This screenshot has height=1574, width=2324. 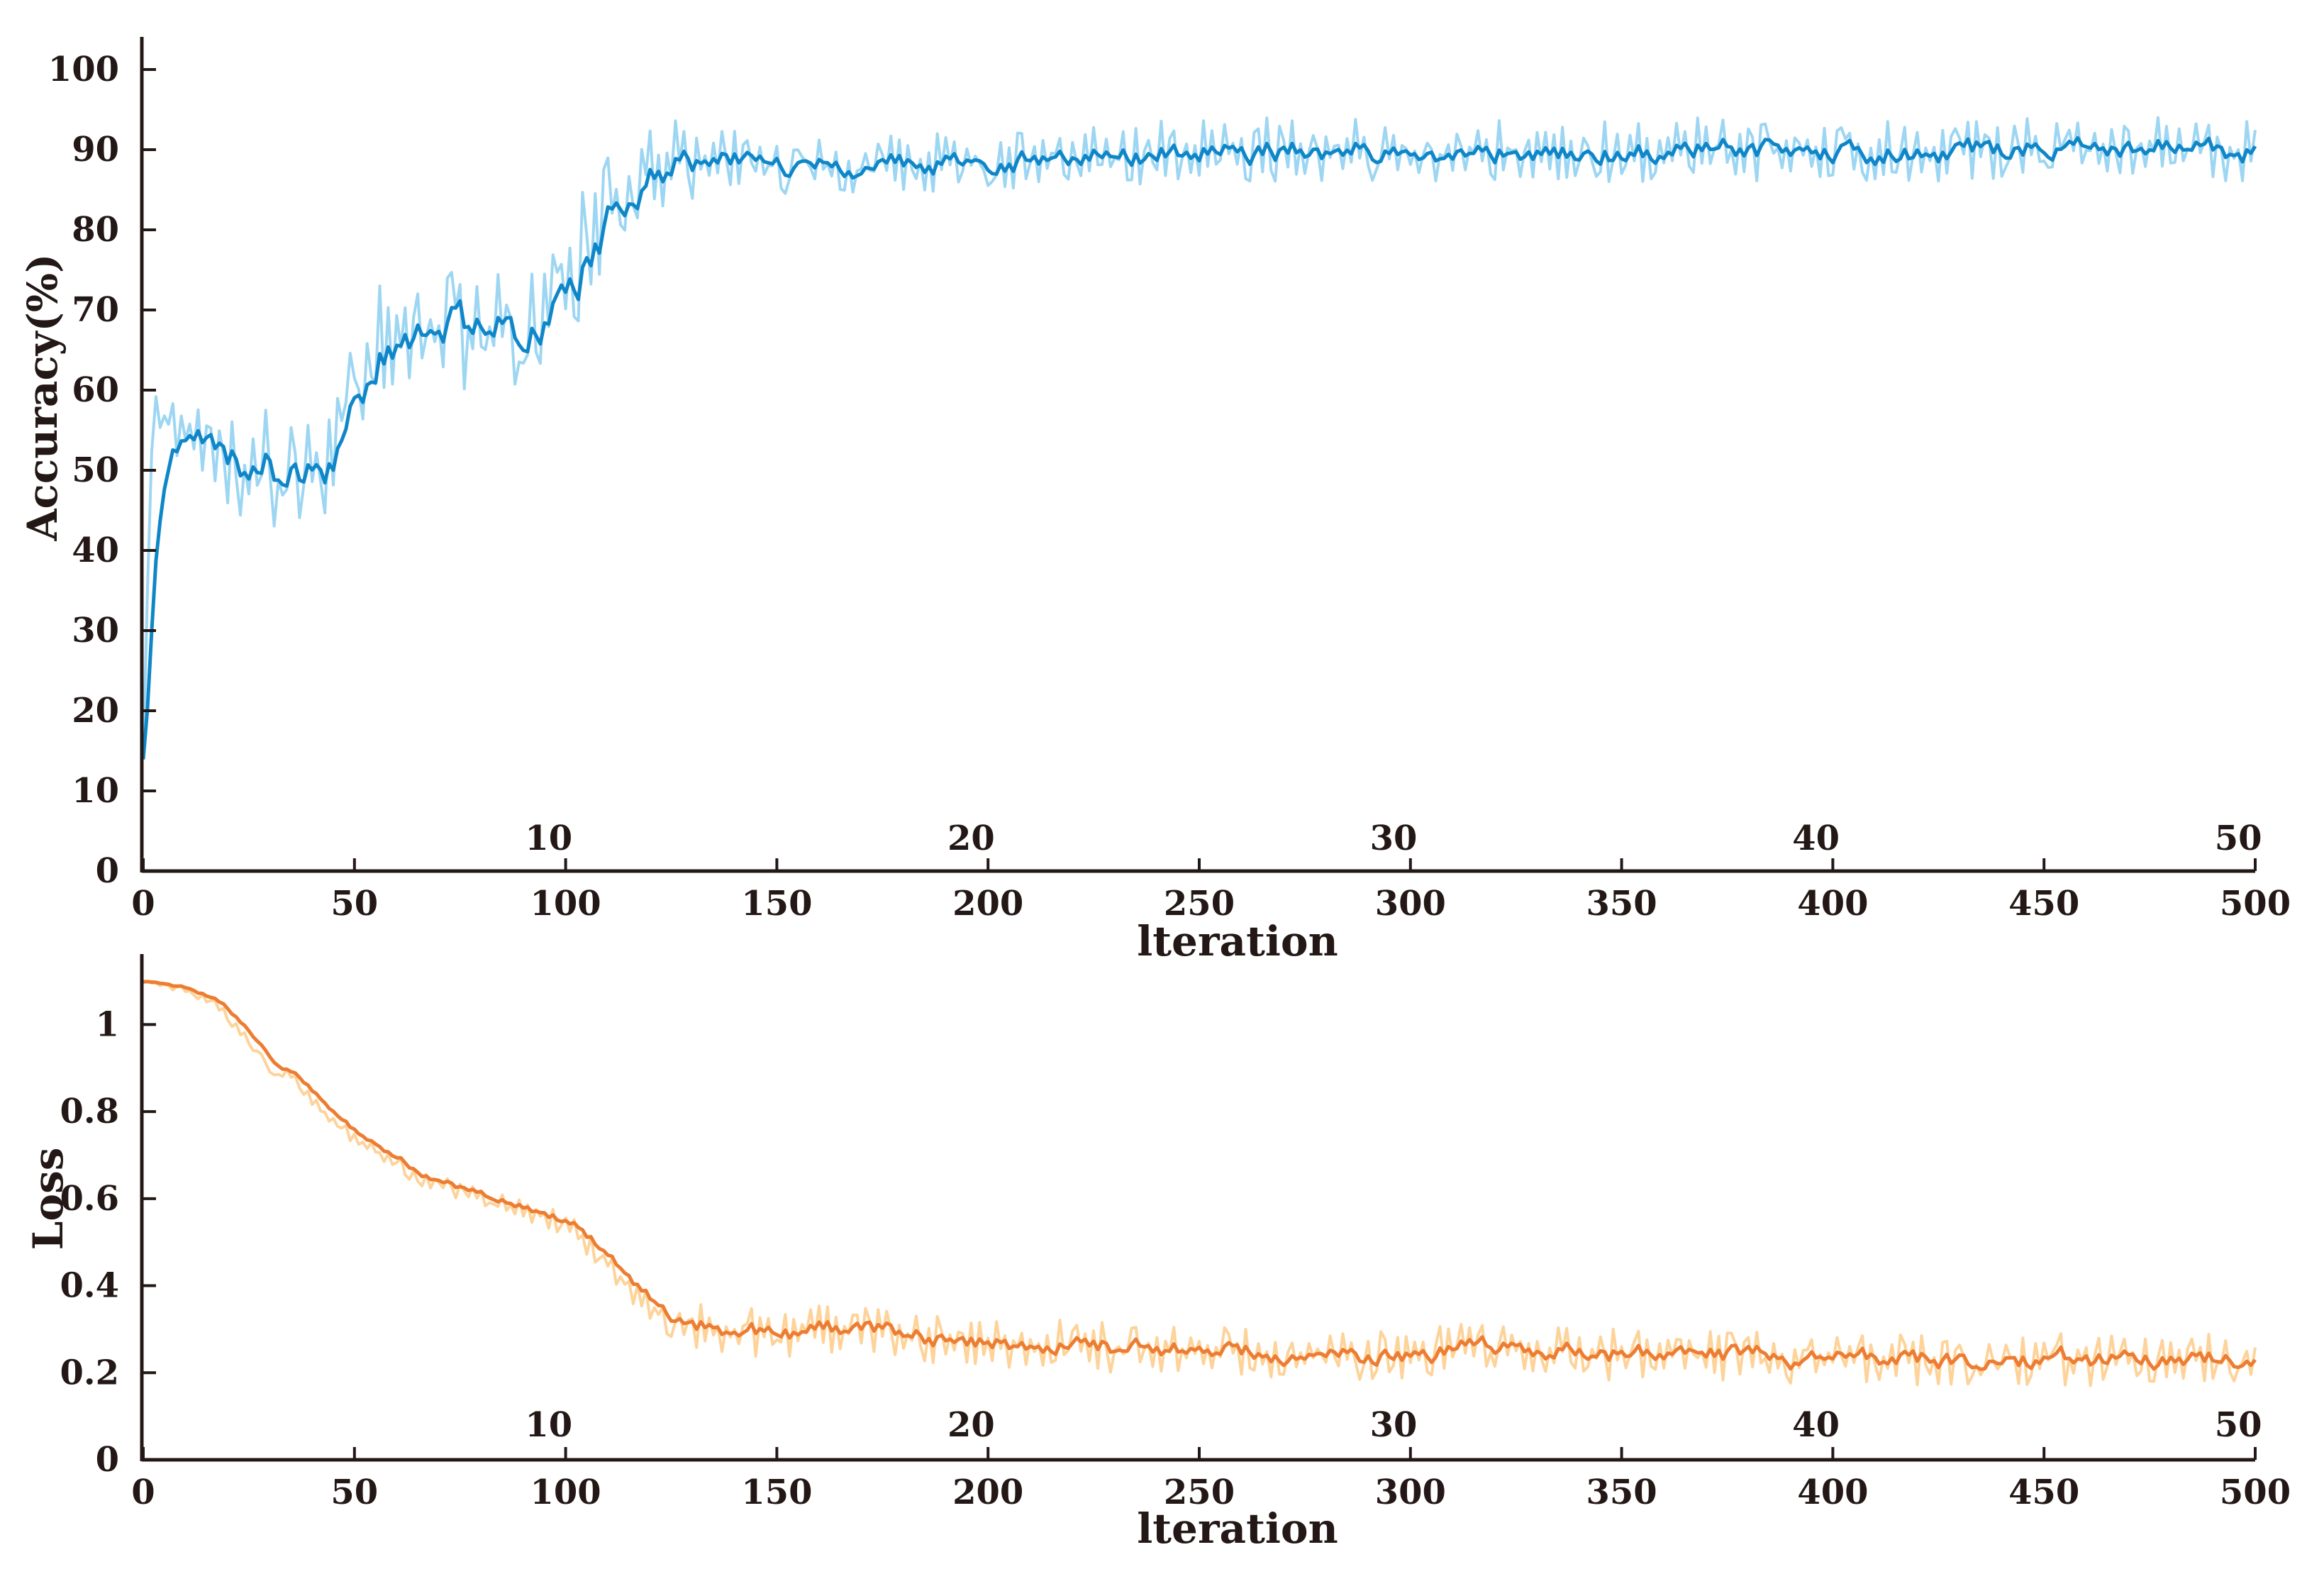 What do you see at coordinates (48, 1199) in the screenshot?
I see `loss-y-axis-title: Loss` at bounding box center [48, 1199].